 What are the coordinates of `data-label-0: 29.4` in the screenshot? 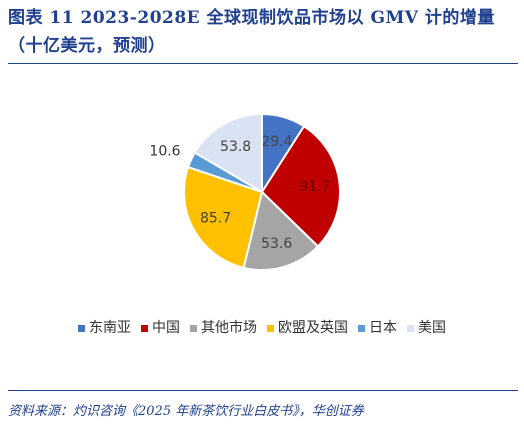 It's located at (276, 142).